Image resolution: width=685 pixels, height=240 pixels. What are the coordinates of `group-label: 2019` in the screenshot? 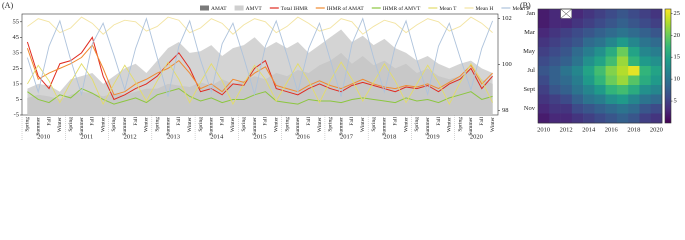 It's located at (433, 136).